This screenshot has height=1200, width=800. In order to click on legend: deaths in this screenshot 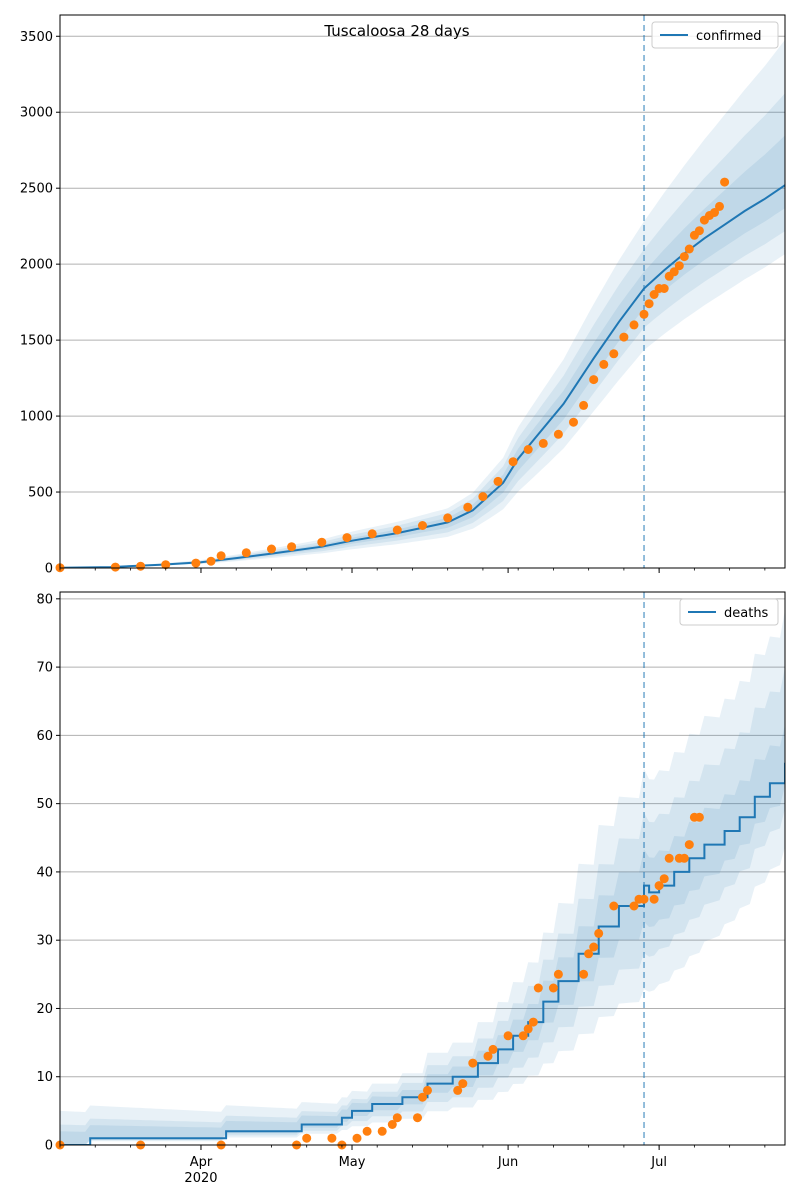, I will do `click(729, 612)`.